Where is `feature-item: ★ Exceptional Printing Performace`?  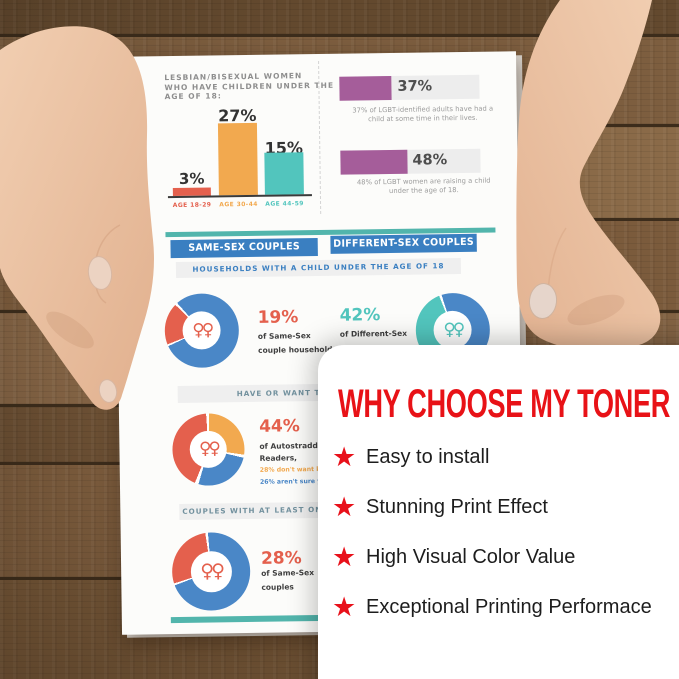
feature-item: ★ Exceptional Printing Performace is located at coordinates (492, 607).